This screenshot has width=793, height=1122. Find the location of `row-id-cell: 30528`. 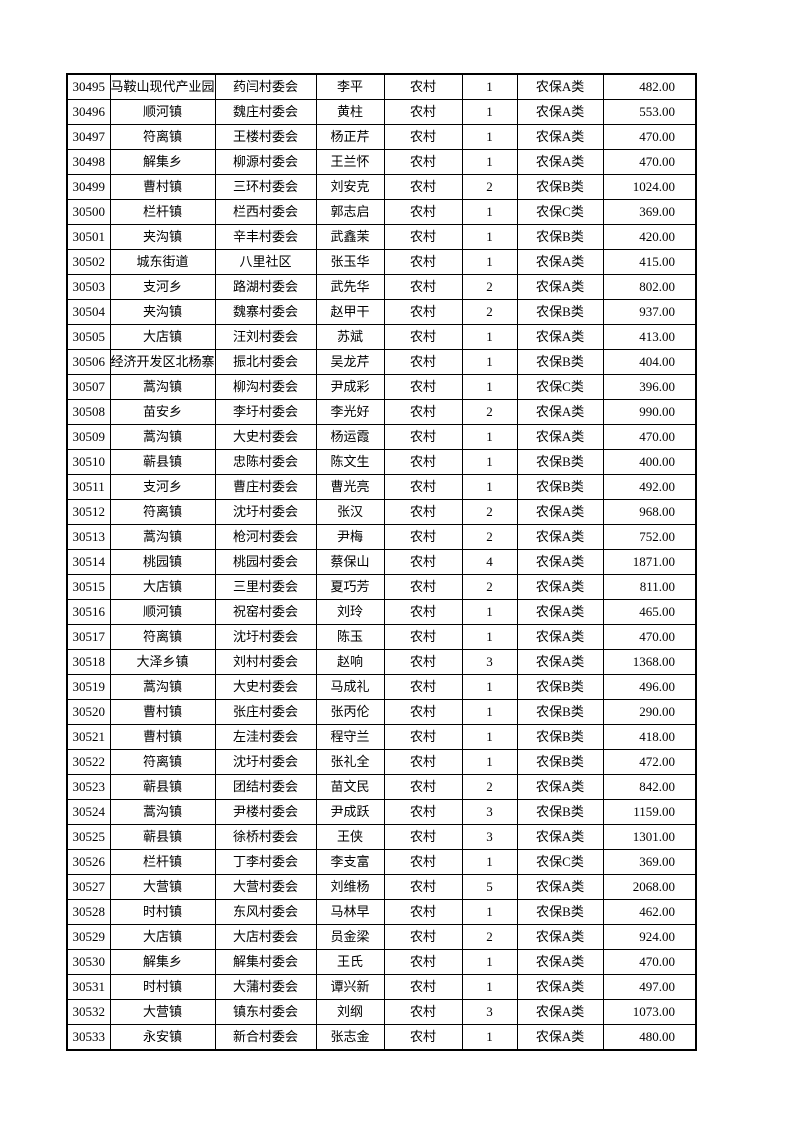

row-id-cell: 30528 is located at coordinates (88, 912).